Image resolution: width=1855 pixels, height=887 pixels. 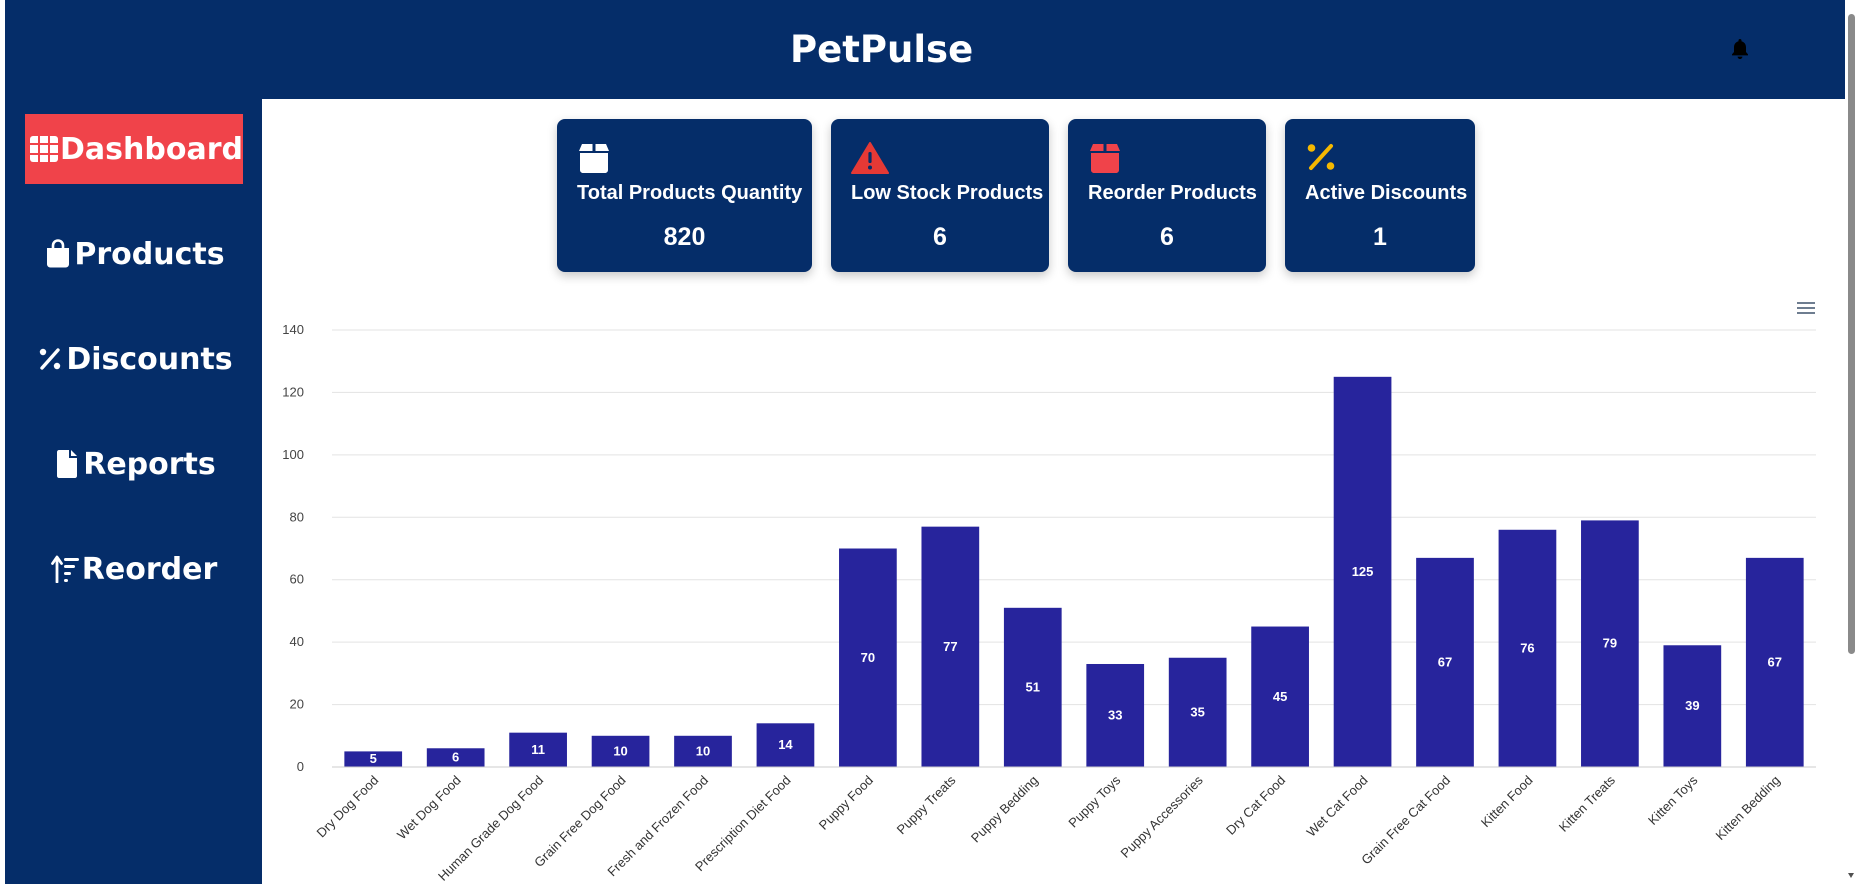 What do you see at coordinates (1747, 808) in the screenshot?
I see `x-tick-label: Kitten Bedding` at bounding box center [1747, 808].